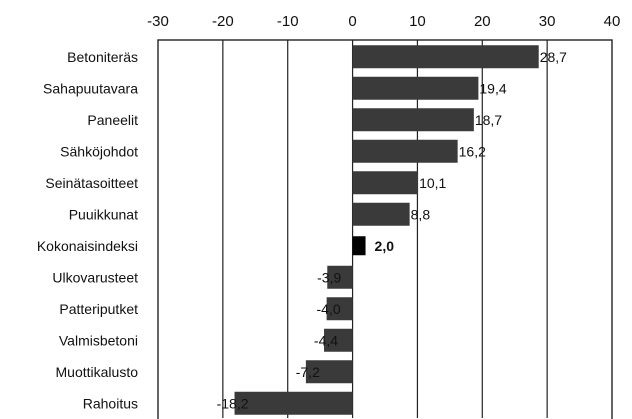 The image size is (632, 419). What do you see at coordinates (553, 57) in the screenshot?
I see `data-label: 28,7` at bounding box center [553, 57].